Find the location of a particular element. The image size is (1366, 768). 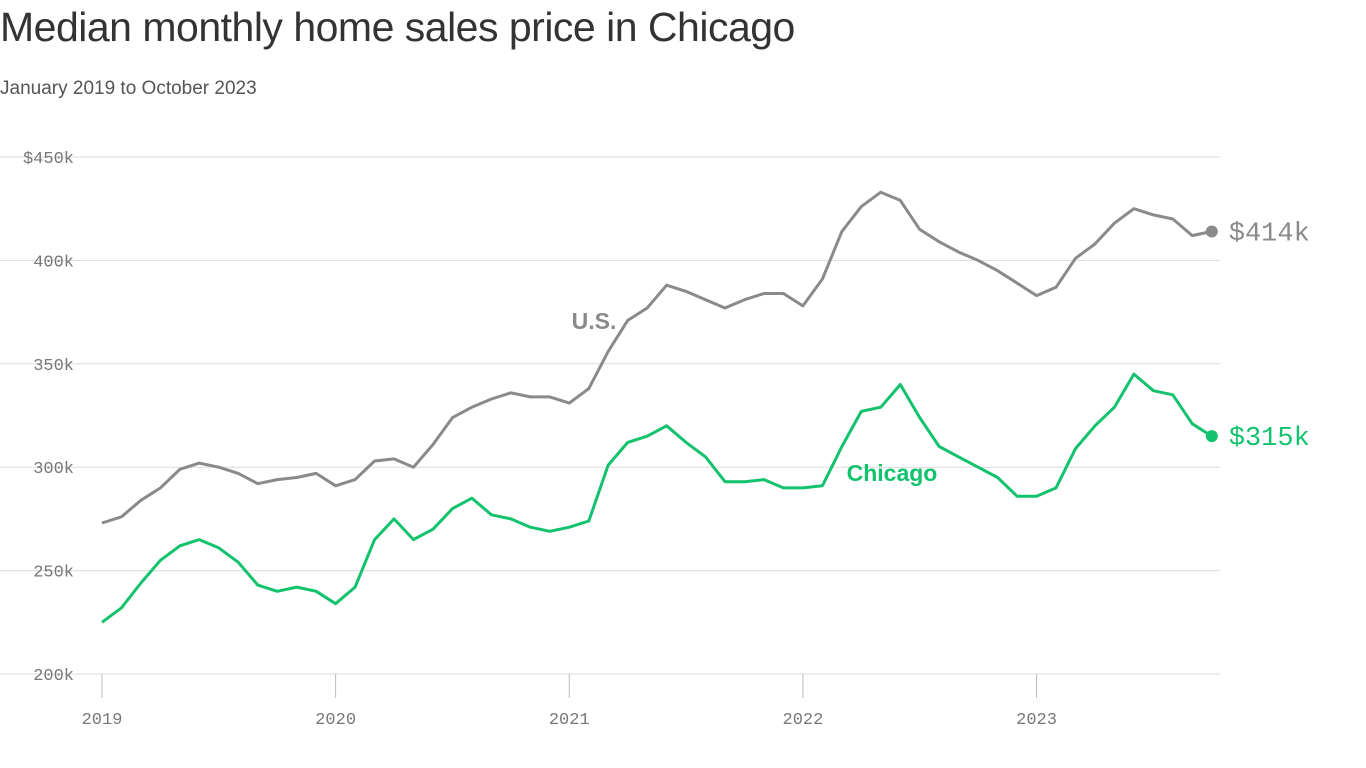

y-tick-label: $450k is located at coordinates (48, 159).